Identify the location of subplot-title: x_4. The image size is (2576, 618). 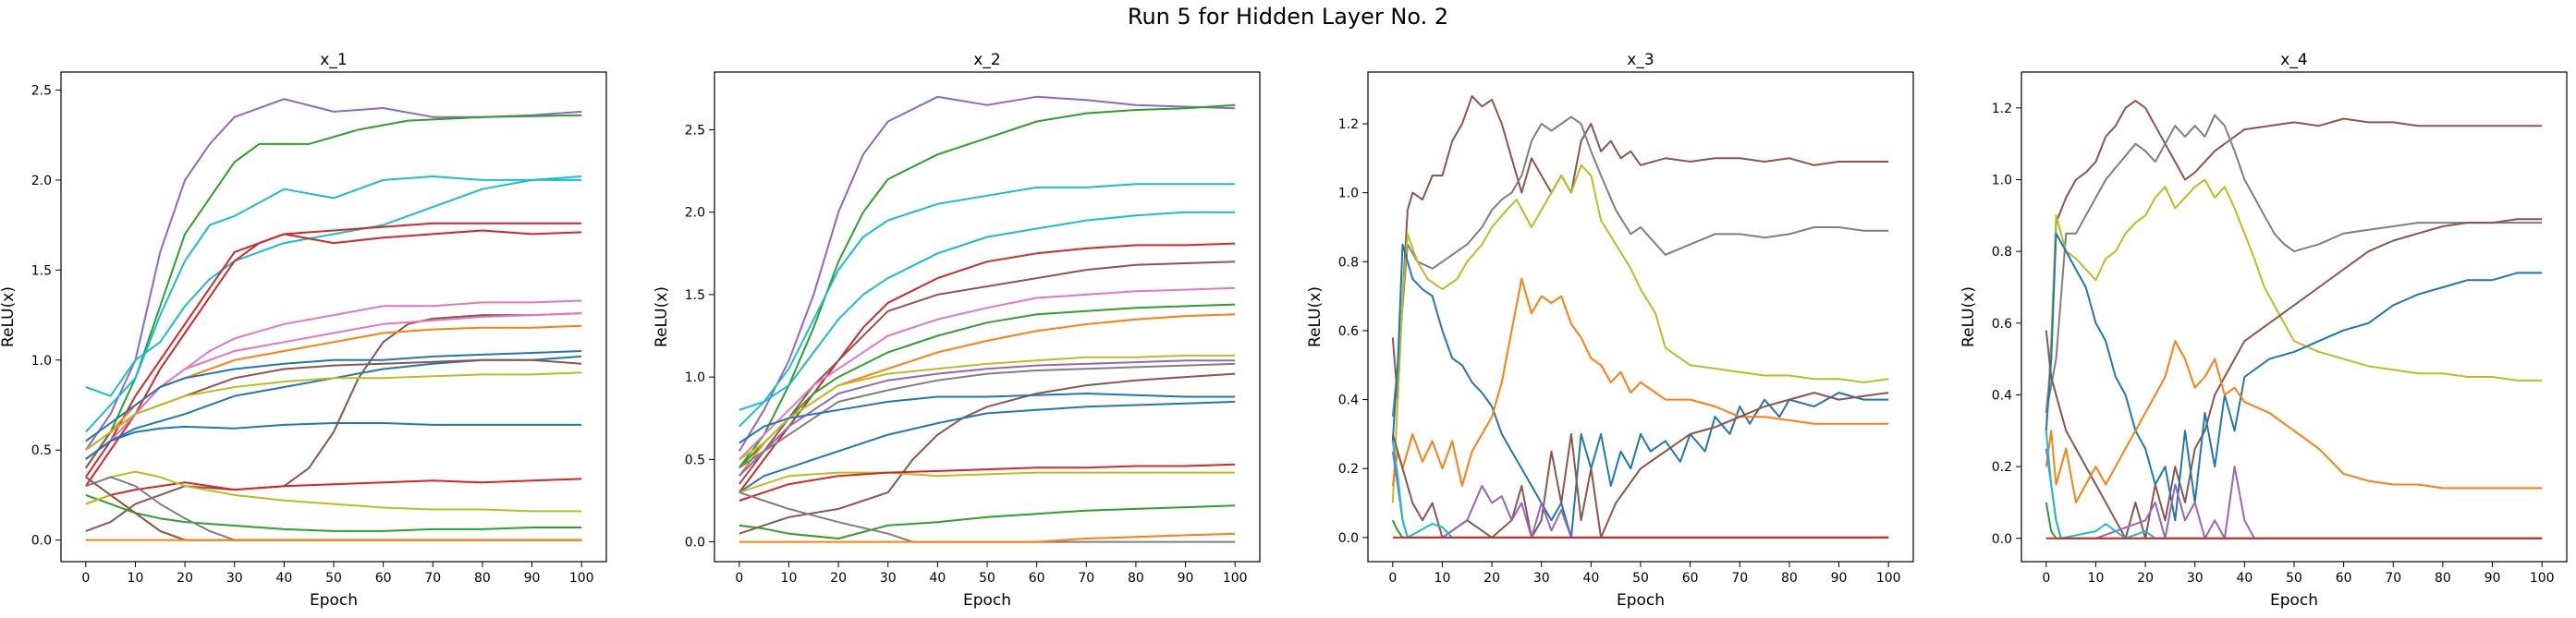
(2293, 60).